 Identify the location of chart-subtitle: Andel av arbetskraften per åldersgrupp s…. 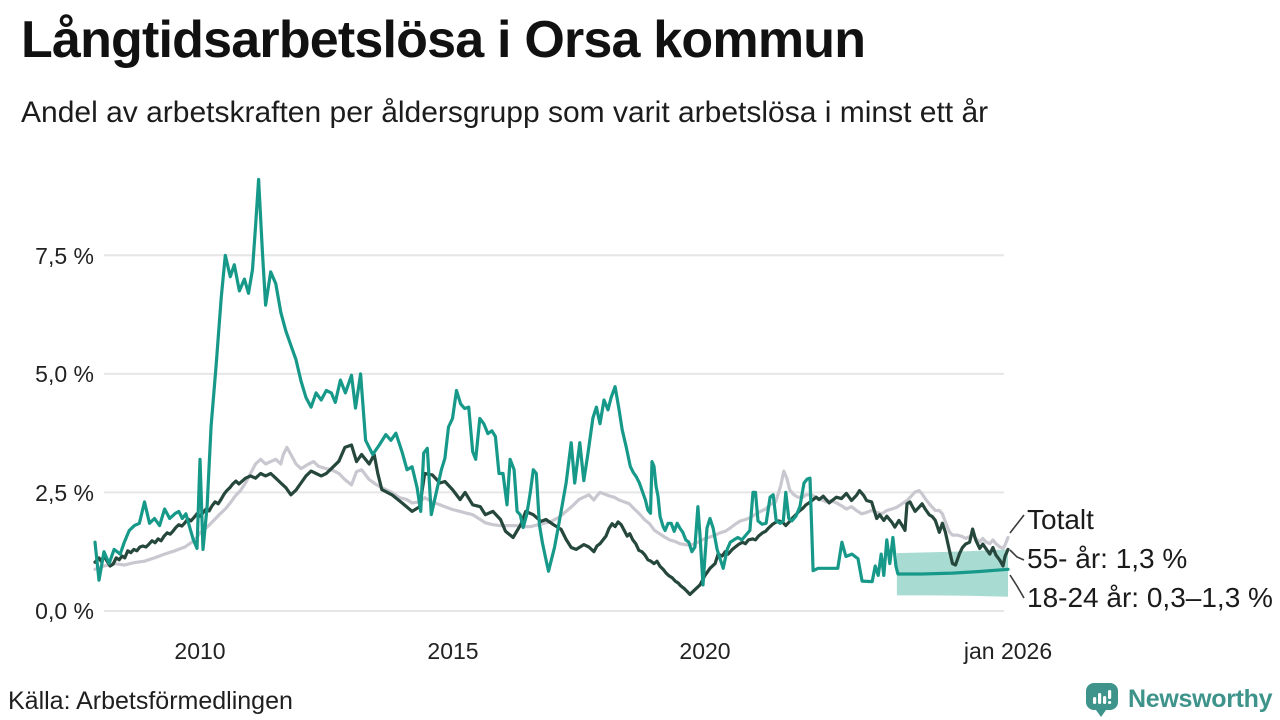
(505, 112).